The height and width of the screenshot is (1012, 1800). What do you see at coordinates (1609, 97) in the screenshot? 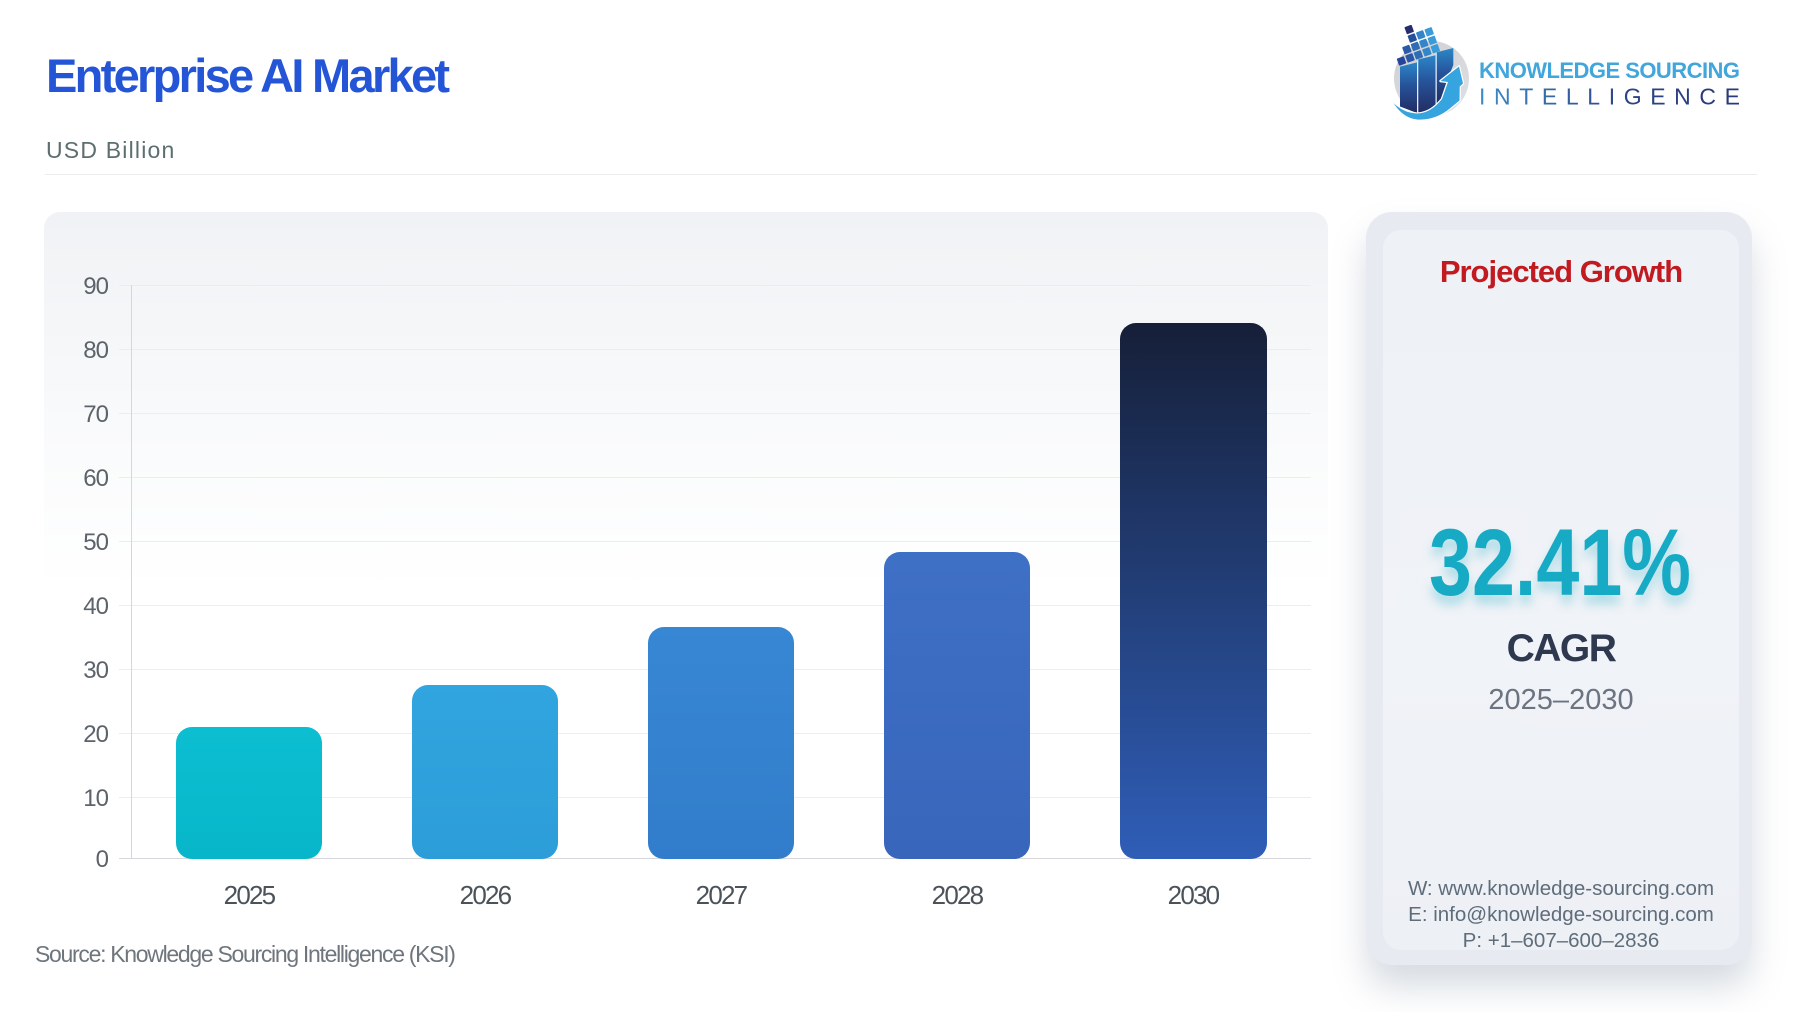
I see `svg-text: INTELLIGENCE` at bounding box center [1609, 97].